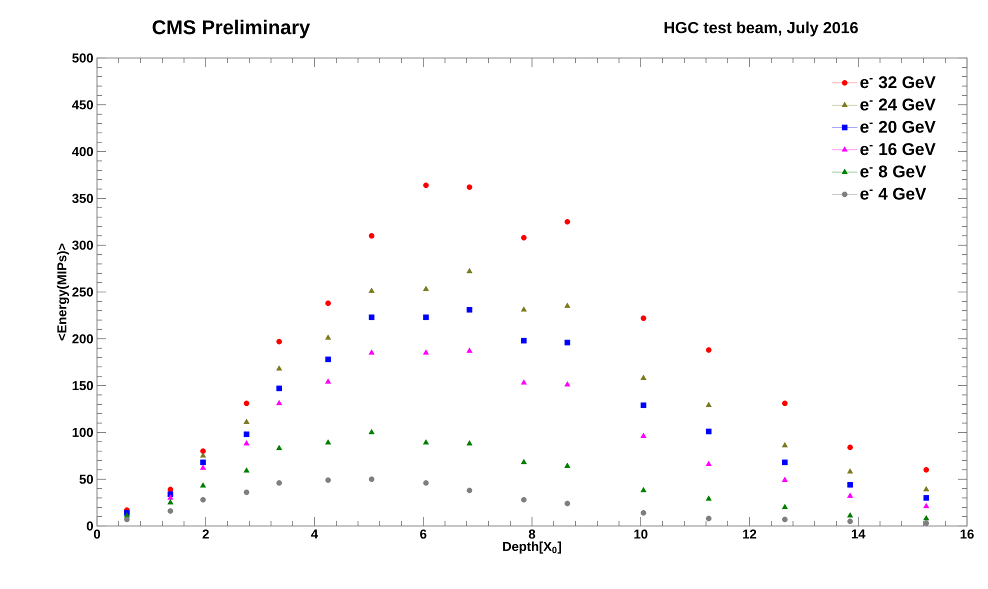  What do you see at coordinates (82, 58) in the screenshot?
I see `y-tick-label: 500` at bounding box center [82, 58].